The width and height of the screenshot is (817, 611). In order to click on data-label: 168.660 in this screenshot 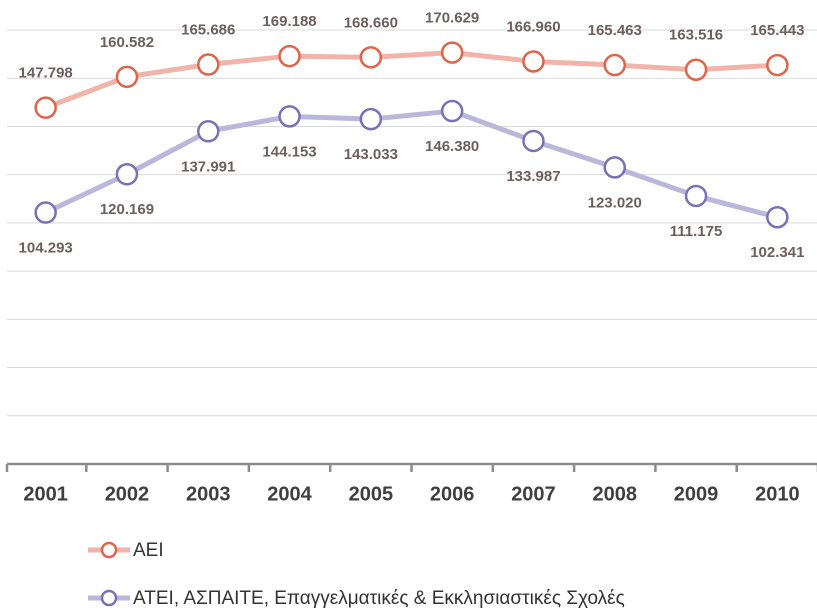, I will do `click(371, 22)`.